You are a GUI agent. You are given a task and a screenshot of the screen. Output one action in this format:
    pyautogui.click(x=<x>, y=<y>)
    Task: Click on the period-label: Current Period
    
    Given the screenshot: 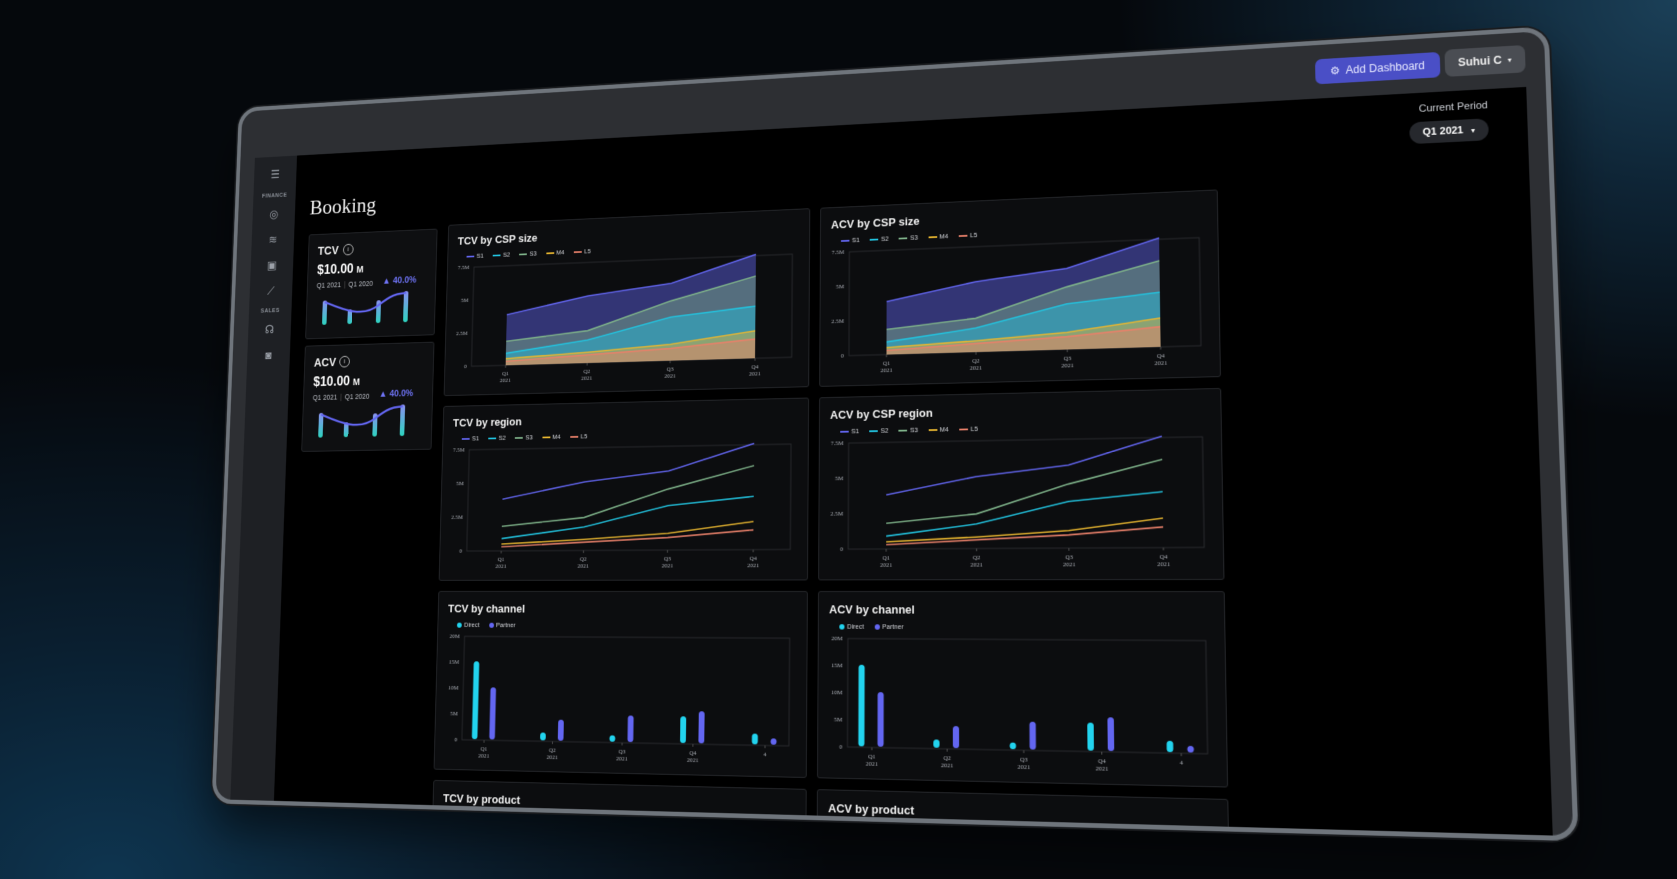 What is the action you would take?
    pyautogui.click(x=1453, y=107)
    